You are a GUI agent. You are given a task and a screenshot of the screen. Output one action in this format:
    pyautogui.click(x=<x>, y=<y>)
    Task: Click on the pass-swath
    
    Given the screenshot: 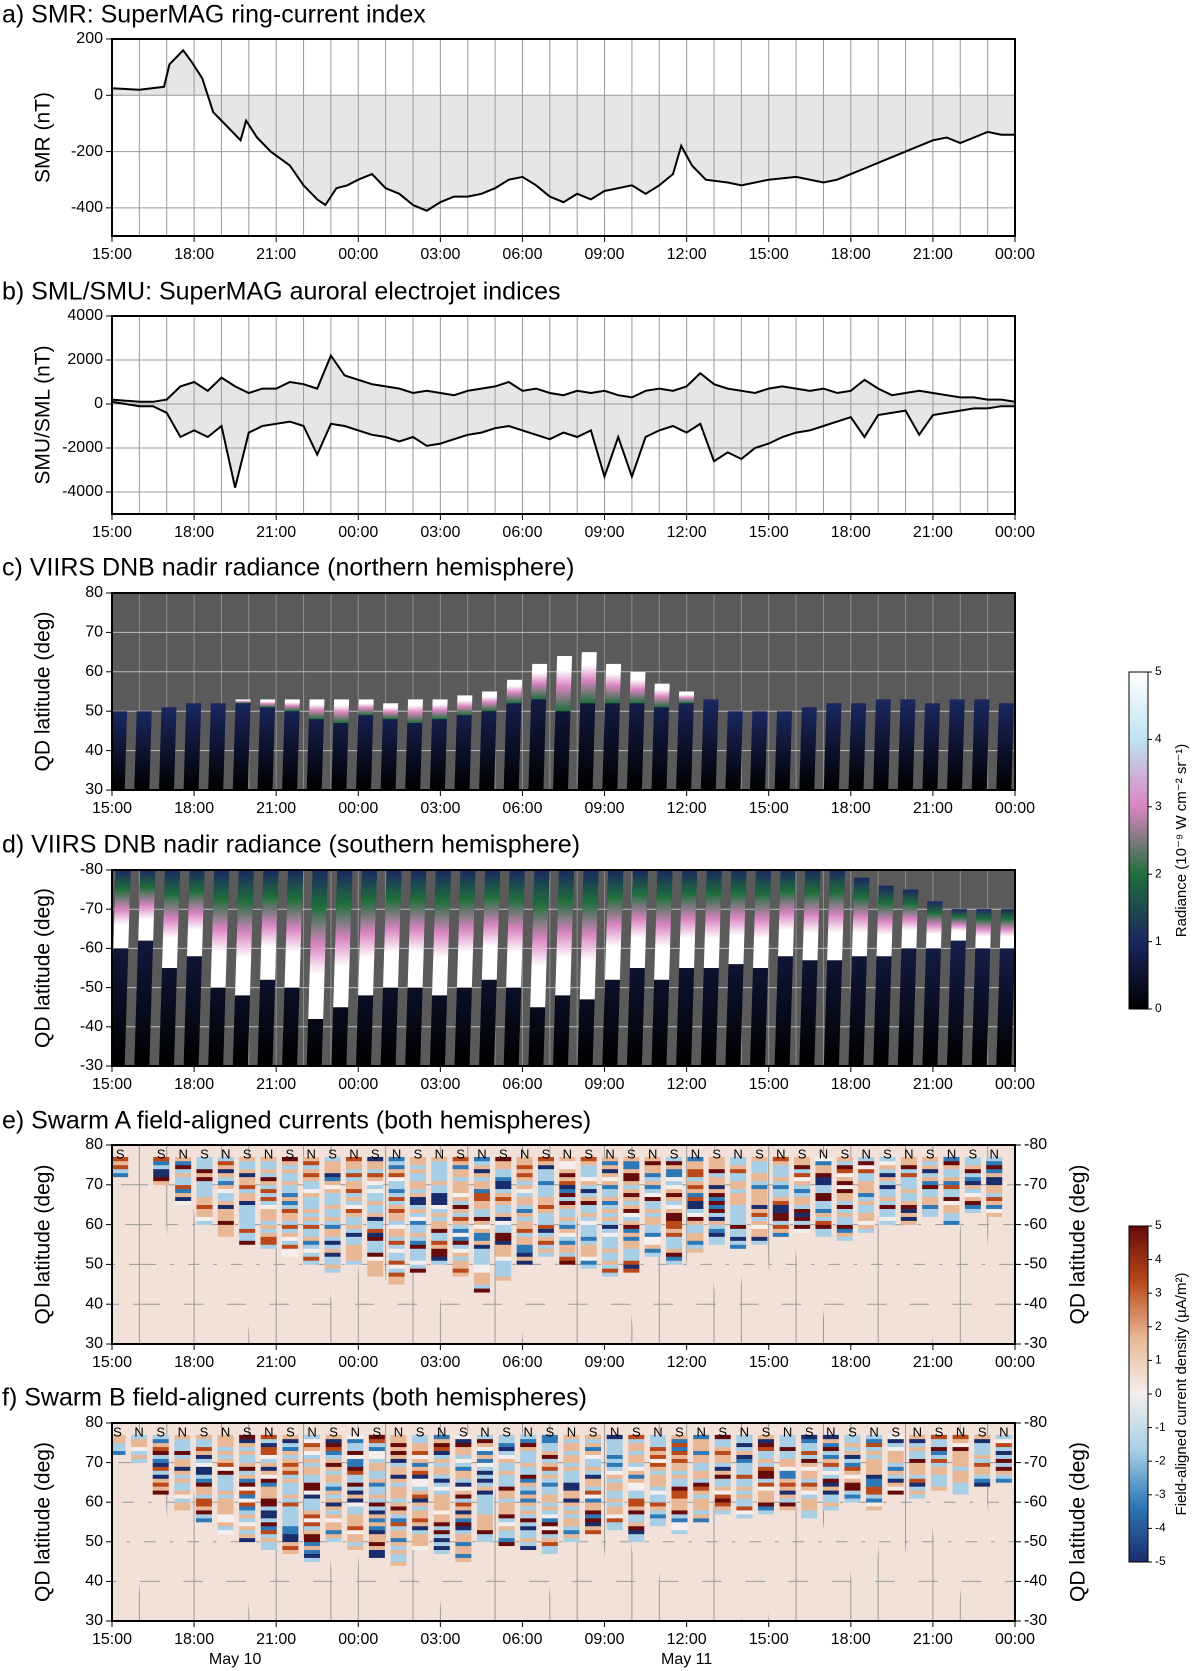 What is the action you would take?
    pyautogui.click(x=160, y=1522)
    